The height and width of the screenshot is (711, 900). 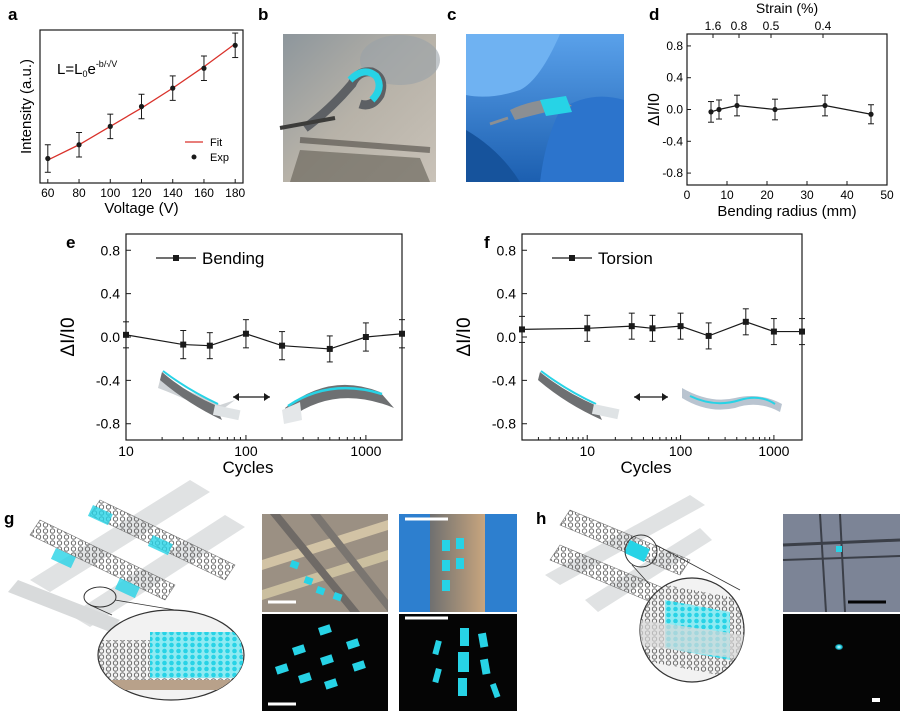 What do you see at coordinates (579, 395) in the screenshot?
I see `illustration-torsion-flat` at bounding box center [579, 395].